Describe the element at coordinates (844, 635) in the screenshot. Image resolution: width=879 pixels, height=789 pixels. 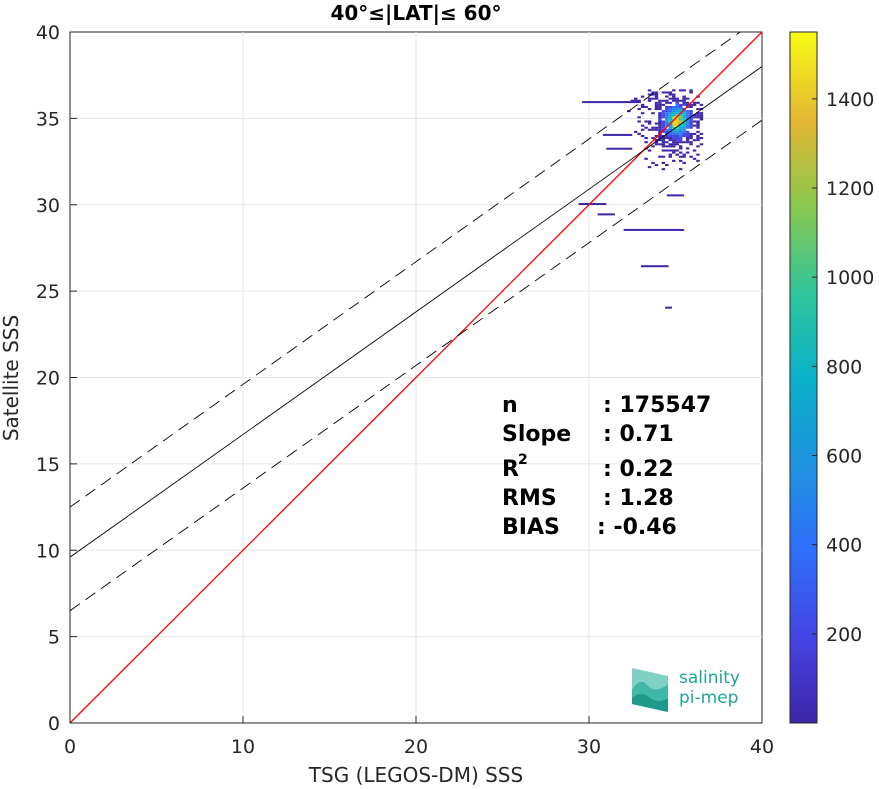
I see `colorbar-tick-label: 200` at that location.